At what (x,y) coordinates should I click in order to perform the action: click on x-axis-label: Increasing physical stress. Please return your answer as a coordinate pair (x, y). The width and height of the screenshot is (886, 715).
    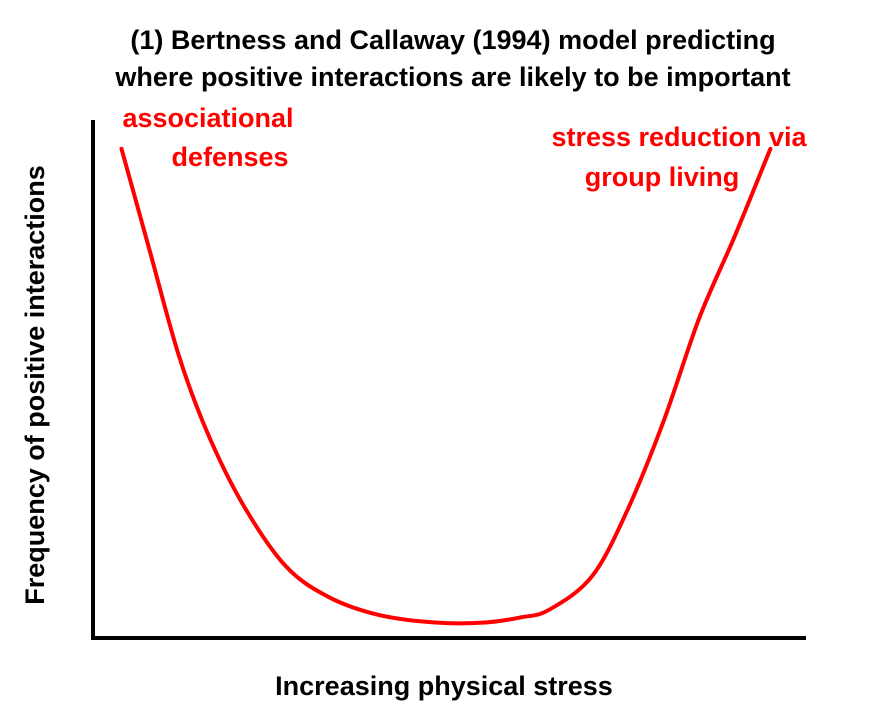
    Looking at the image, I should click on (444, 686).